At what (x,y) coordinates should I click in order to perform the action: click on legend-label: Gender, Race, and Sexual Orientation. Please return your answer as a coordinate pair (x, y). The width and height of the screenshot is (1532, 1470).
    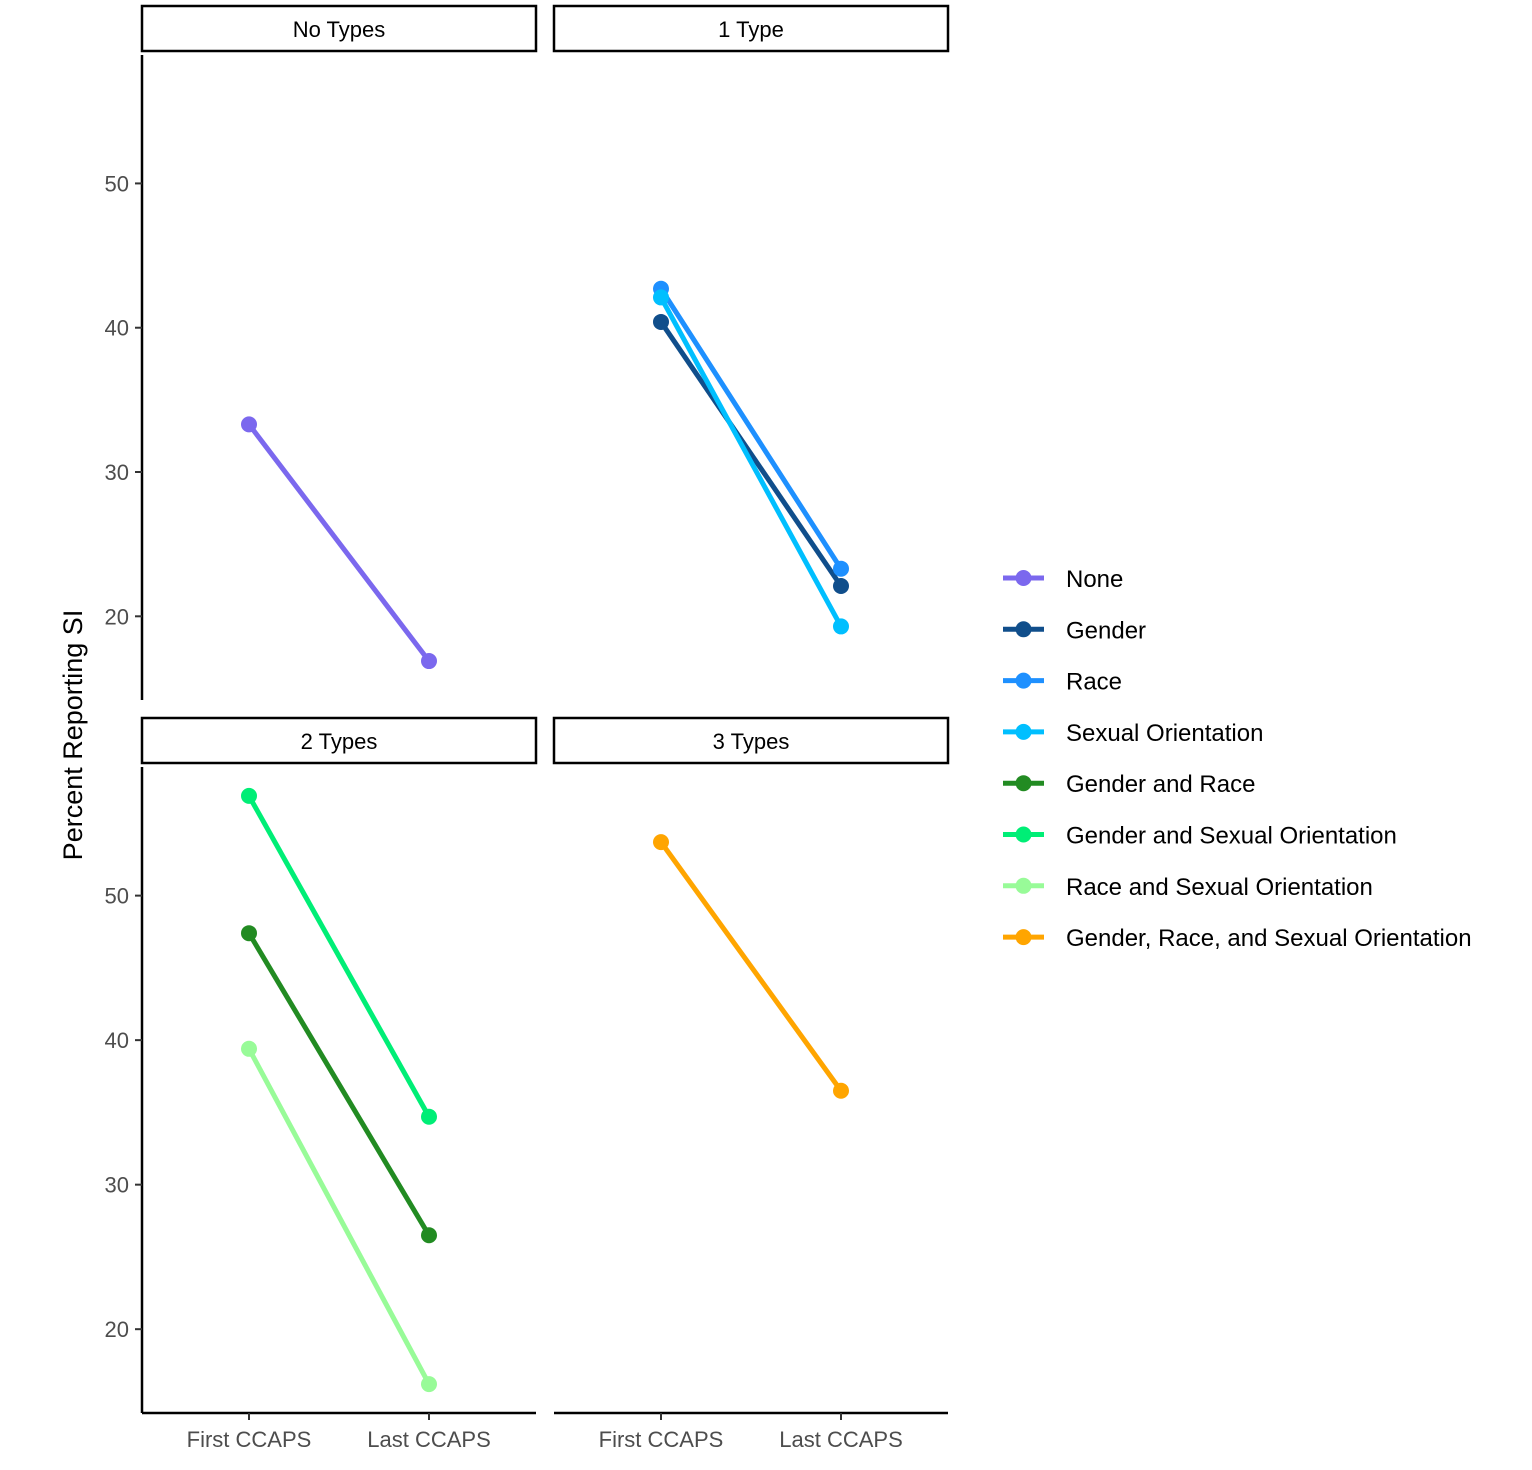
    Looking at the image, I should click on (1269, 938).